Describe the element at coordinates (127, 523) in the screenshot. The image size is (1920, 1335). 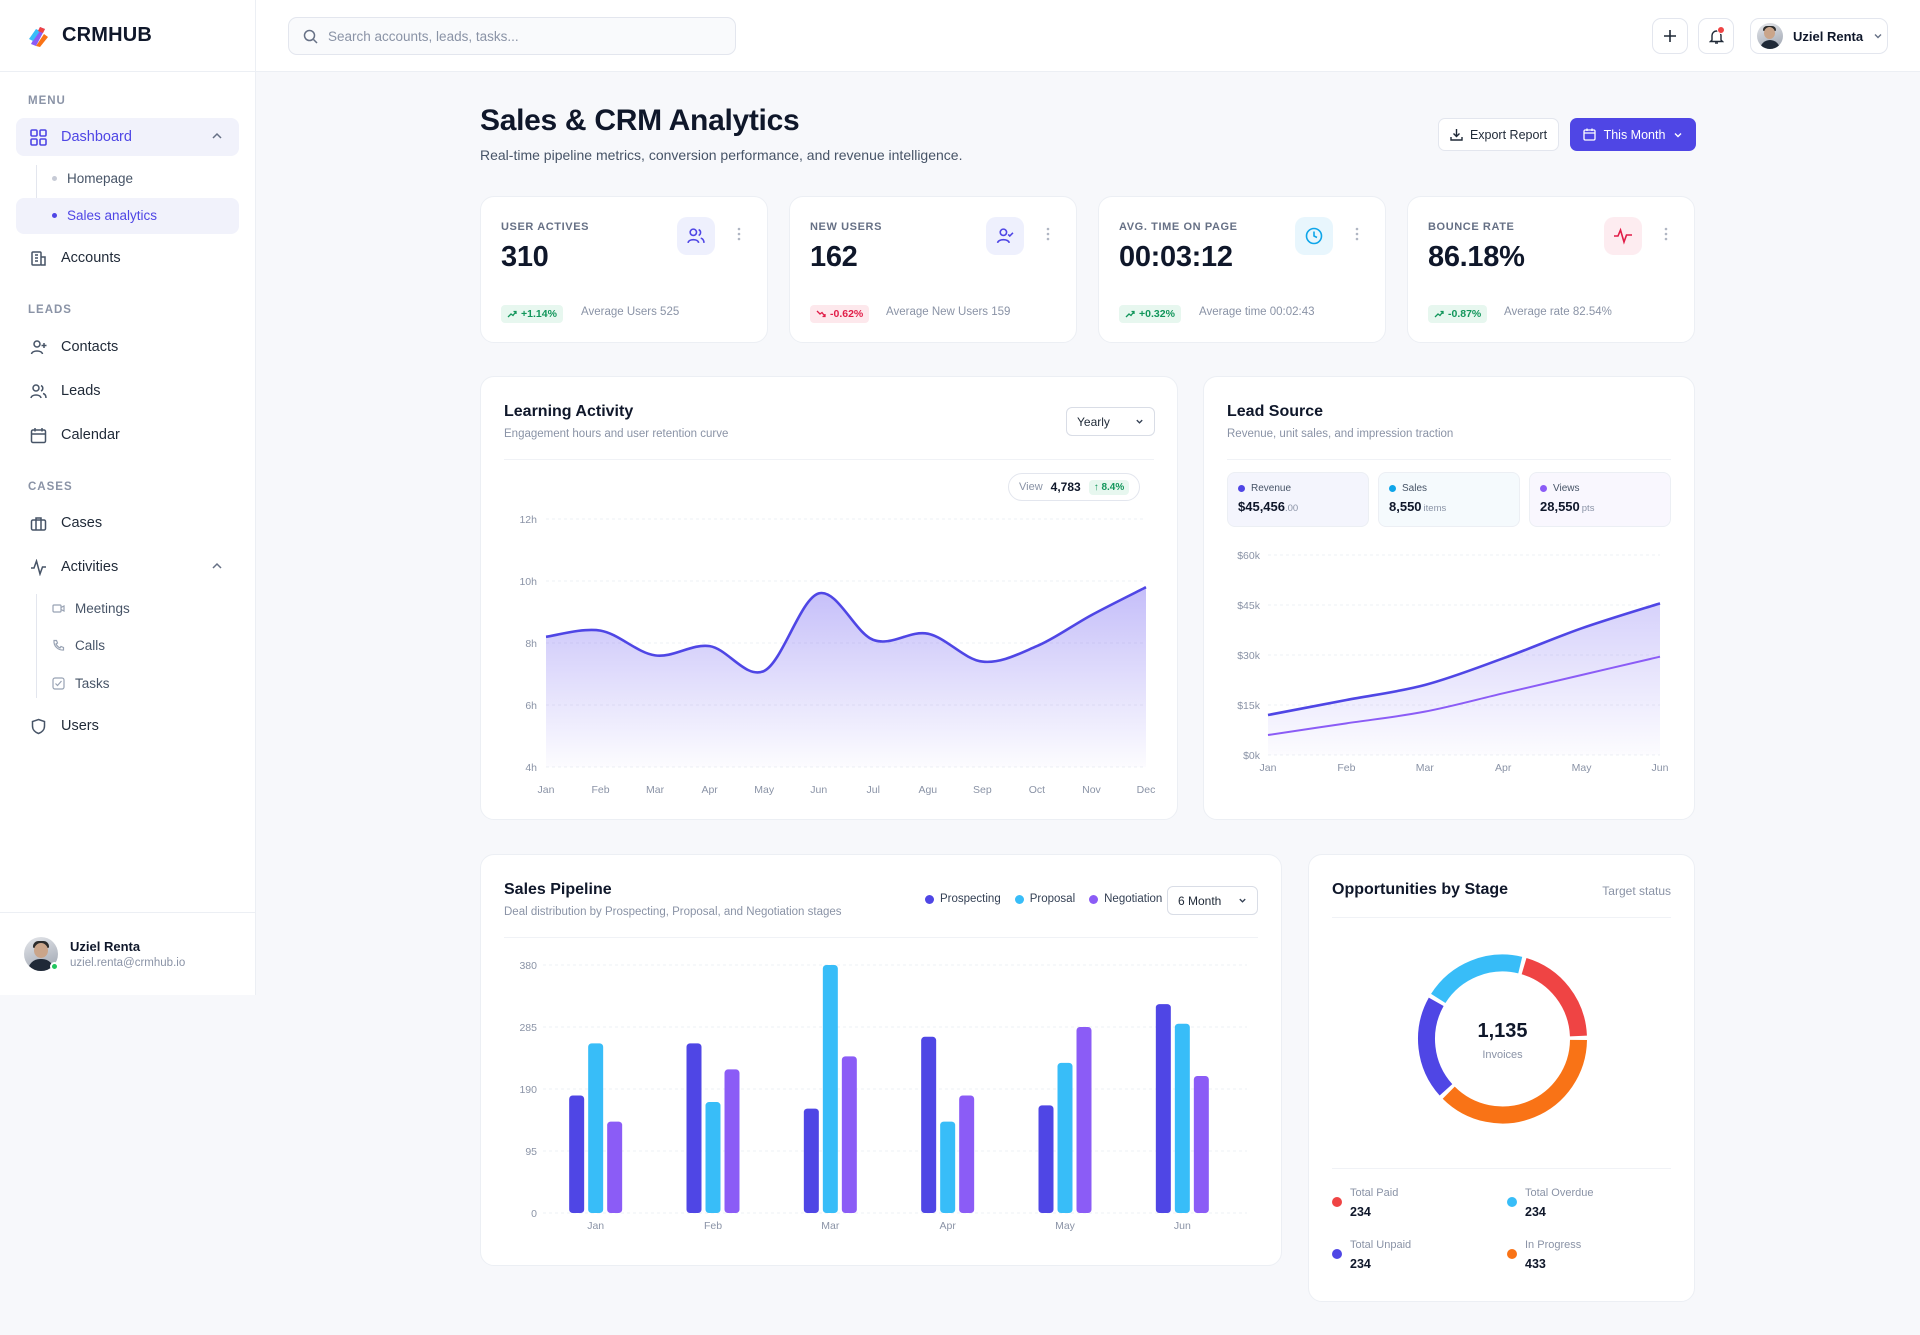
I see `sidebar-item-cases: Cases` at that location.